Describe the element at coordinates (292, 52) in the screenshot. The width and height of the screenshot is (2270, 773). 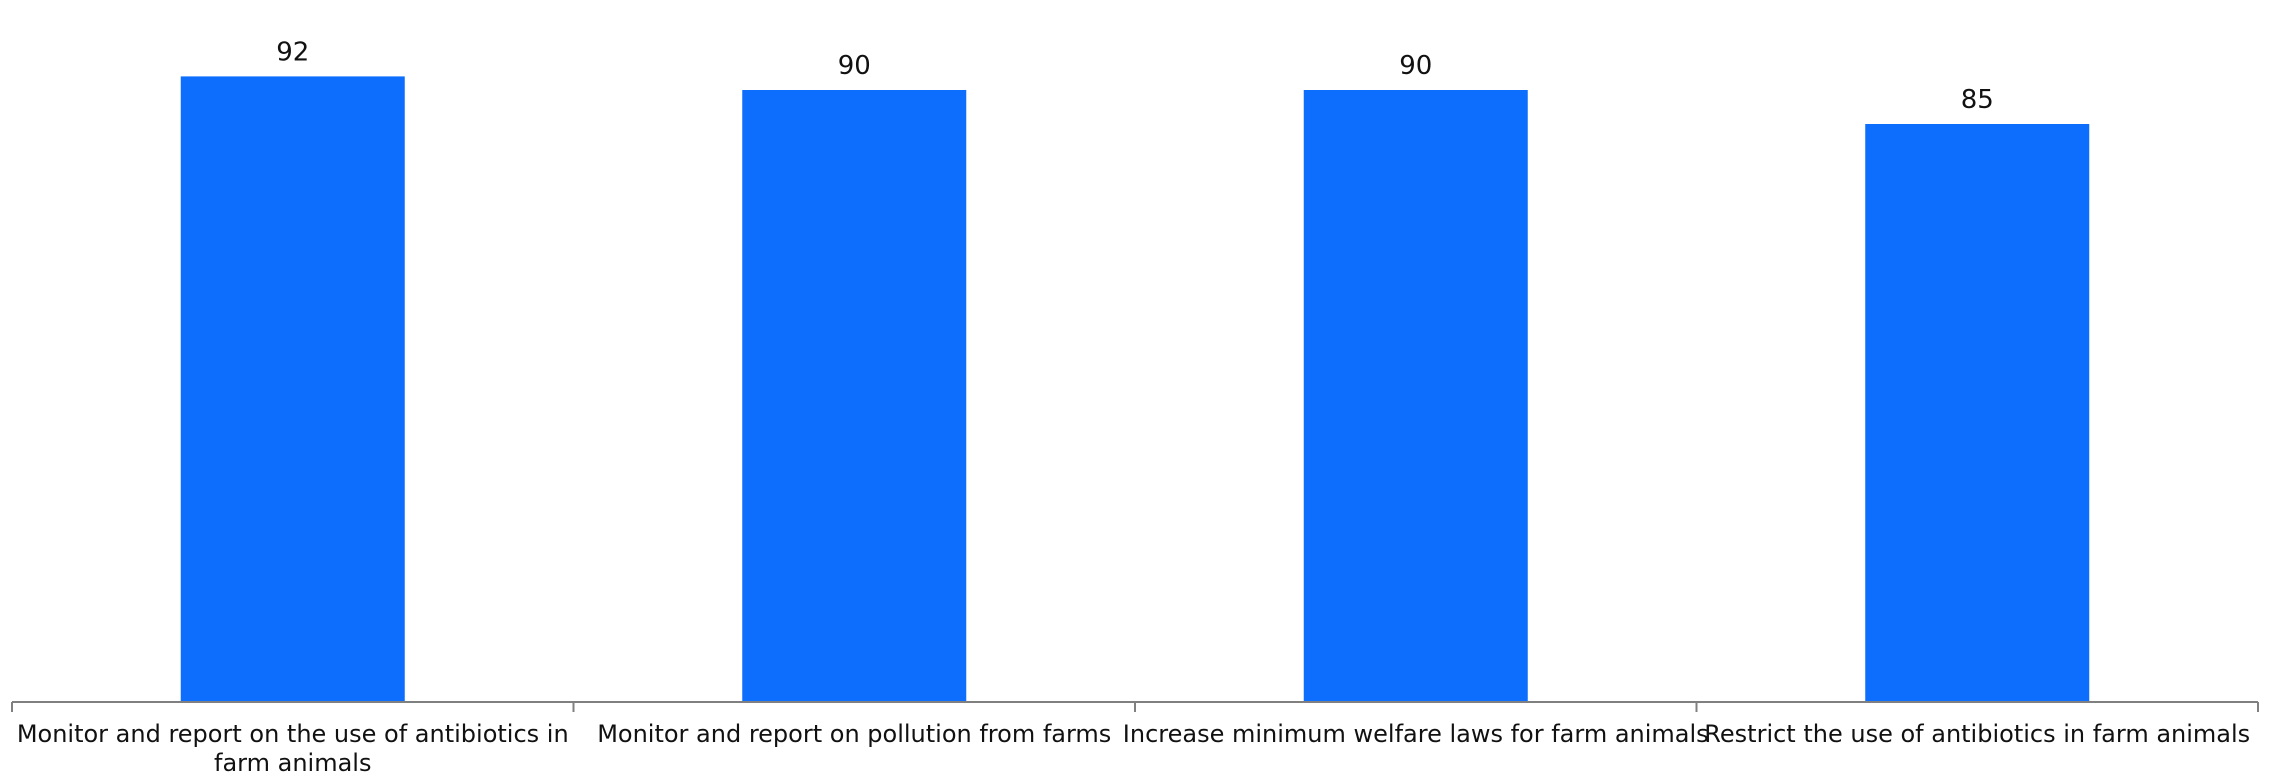
I see `bar-value-label: 92` at that location.